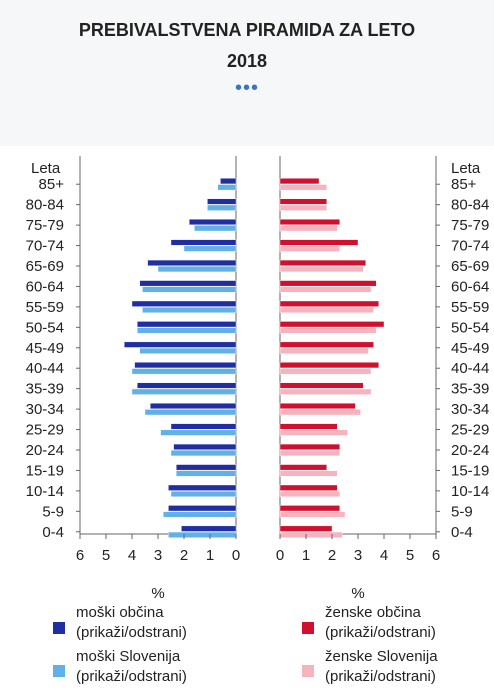  Describe the element at coordinates (308, 426) in the screenshot. I see `bar-ženske-občina-25-29` at that location.